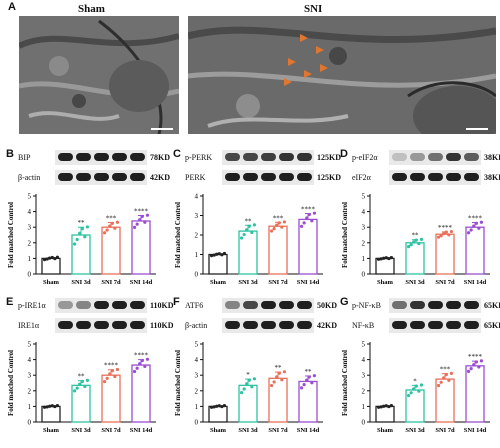 The height and width of the screenshot is (448, 500). What do you see at coordinates (492, 325) in the screenshot?
I see `kd-g-row2: 65KD` at bounding box center [492, 325].